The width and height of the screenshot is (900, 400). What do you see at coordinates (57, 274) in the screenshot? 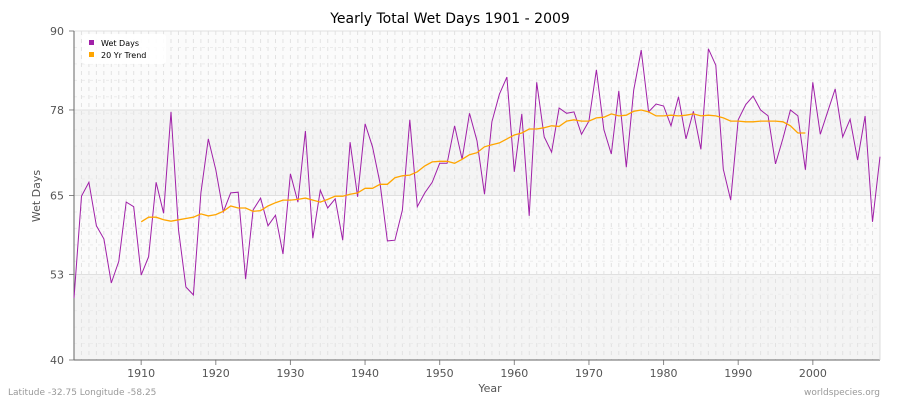
I see `y-tick-label: 53` at bounding box center [57, 274].